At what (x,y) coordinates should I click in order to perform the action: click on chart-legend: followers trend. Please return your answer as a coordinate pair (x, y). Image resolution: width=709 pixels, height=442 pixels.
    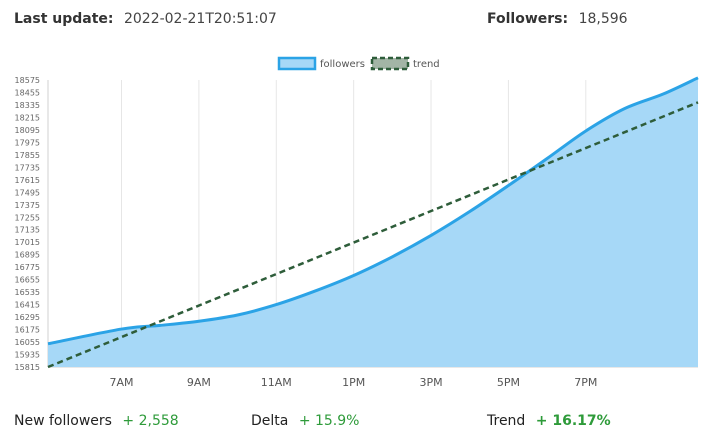
    Looking at the image, I should click on (358, 63).